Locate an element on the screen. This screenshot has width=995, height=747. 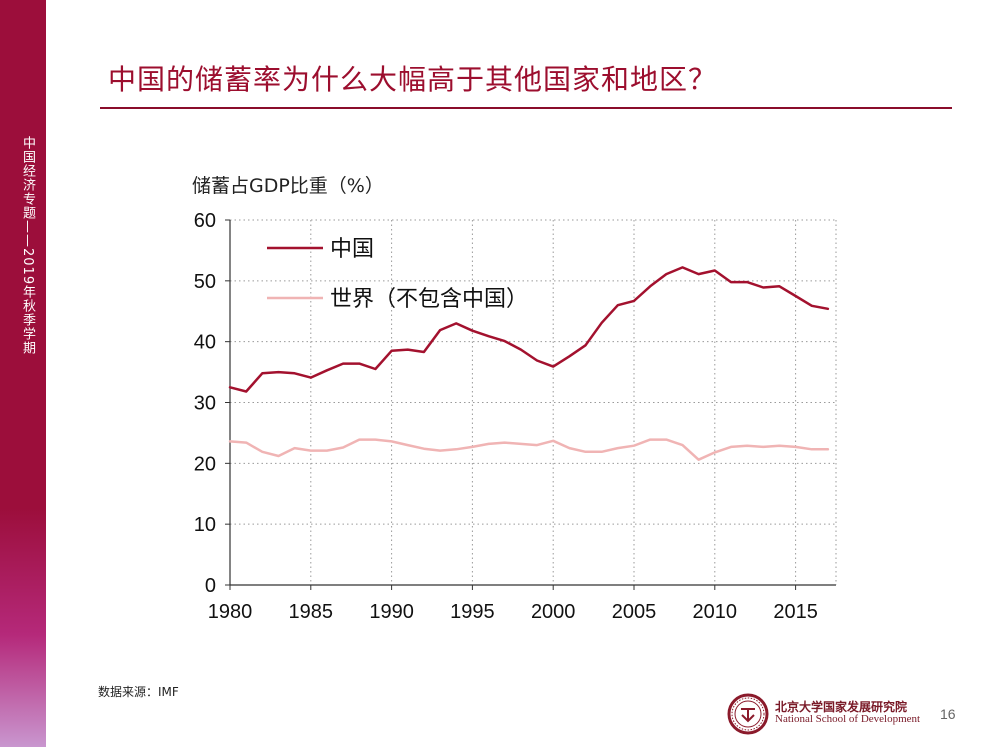
x-tick-label: 1980 is located at coordinates (230, 612).